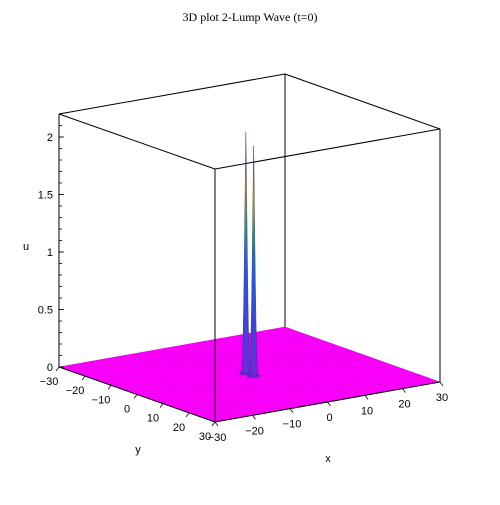  I want to click on x-tick-label: 10, so click(367, 411).